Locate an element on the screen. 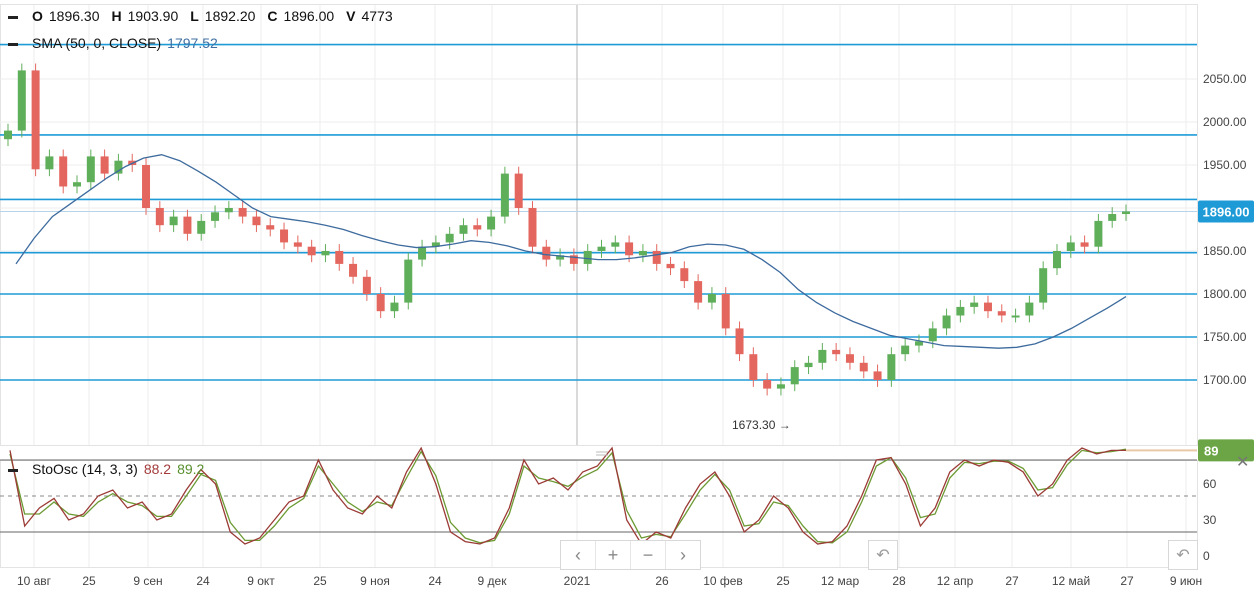 The height and width of the screenshot is (594, 1257). x-tick-label: 2021 is located at coordinates (577, 581).